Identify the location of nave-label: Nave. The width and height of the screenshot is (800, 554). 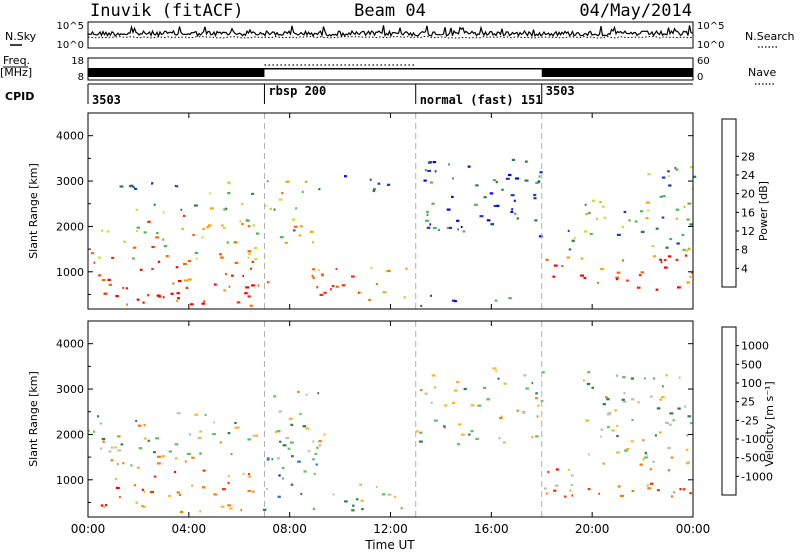
(762, 72).